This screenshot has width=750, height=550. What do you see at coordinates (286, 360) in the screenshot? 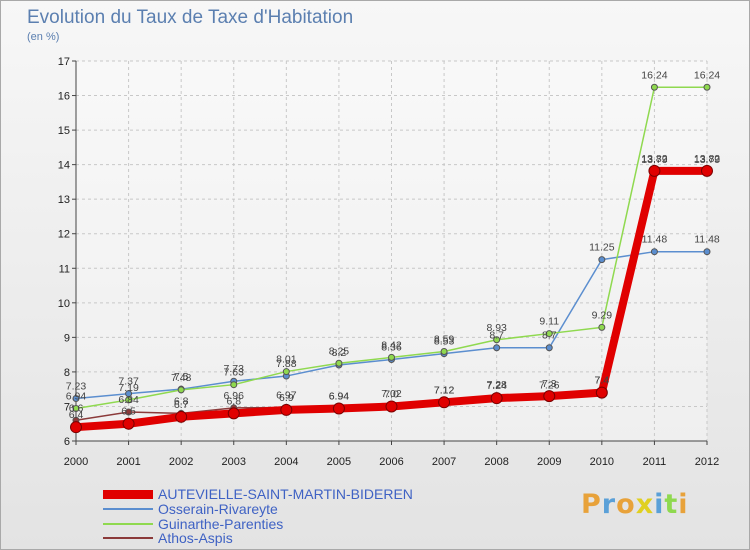
I see `data-label: 8.01` at bounding box center [286, 360].